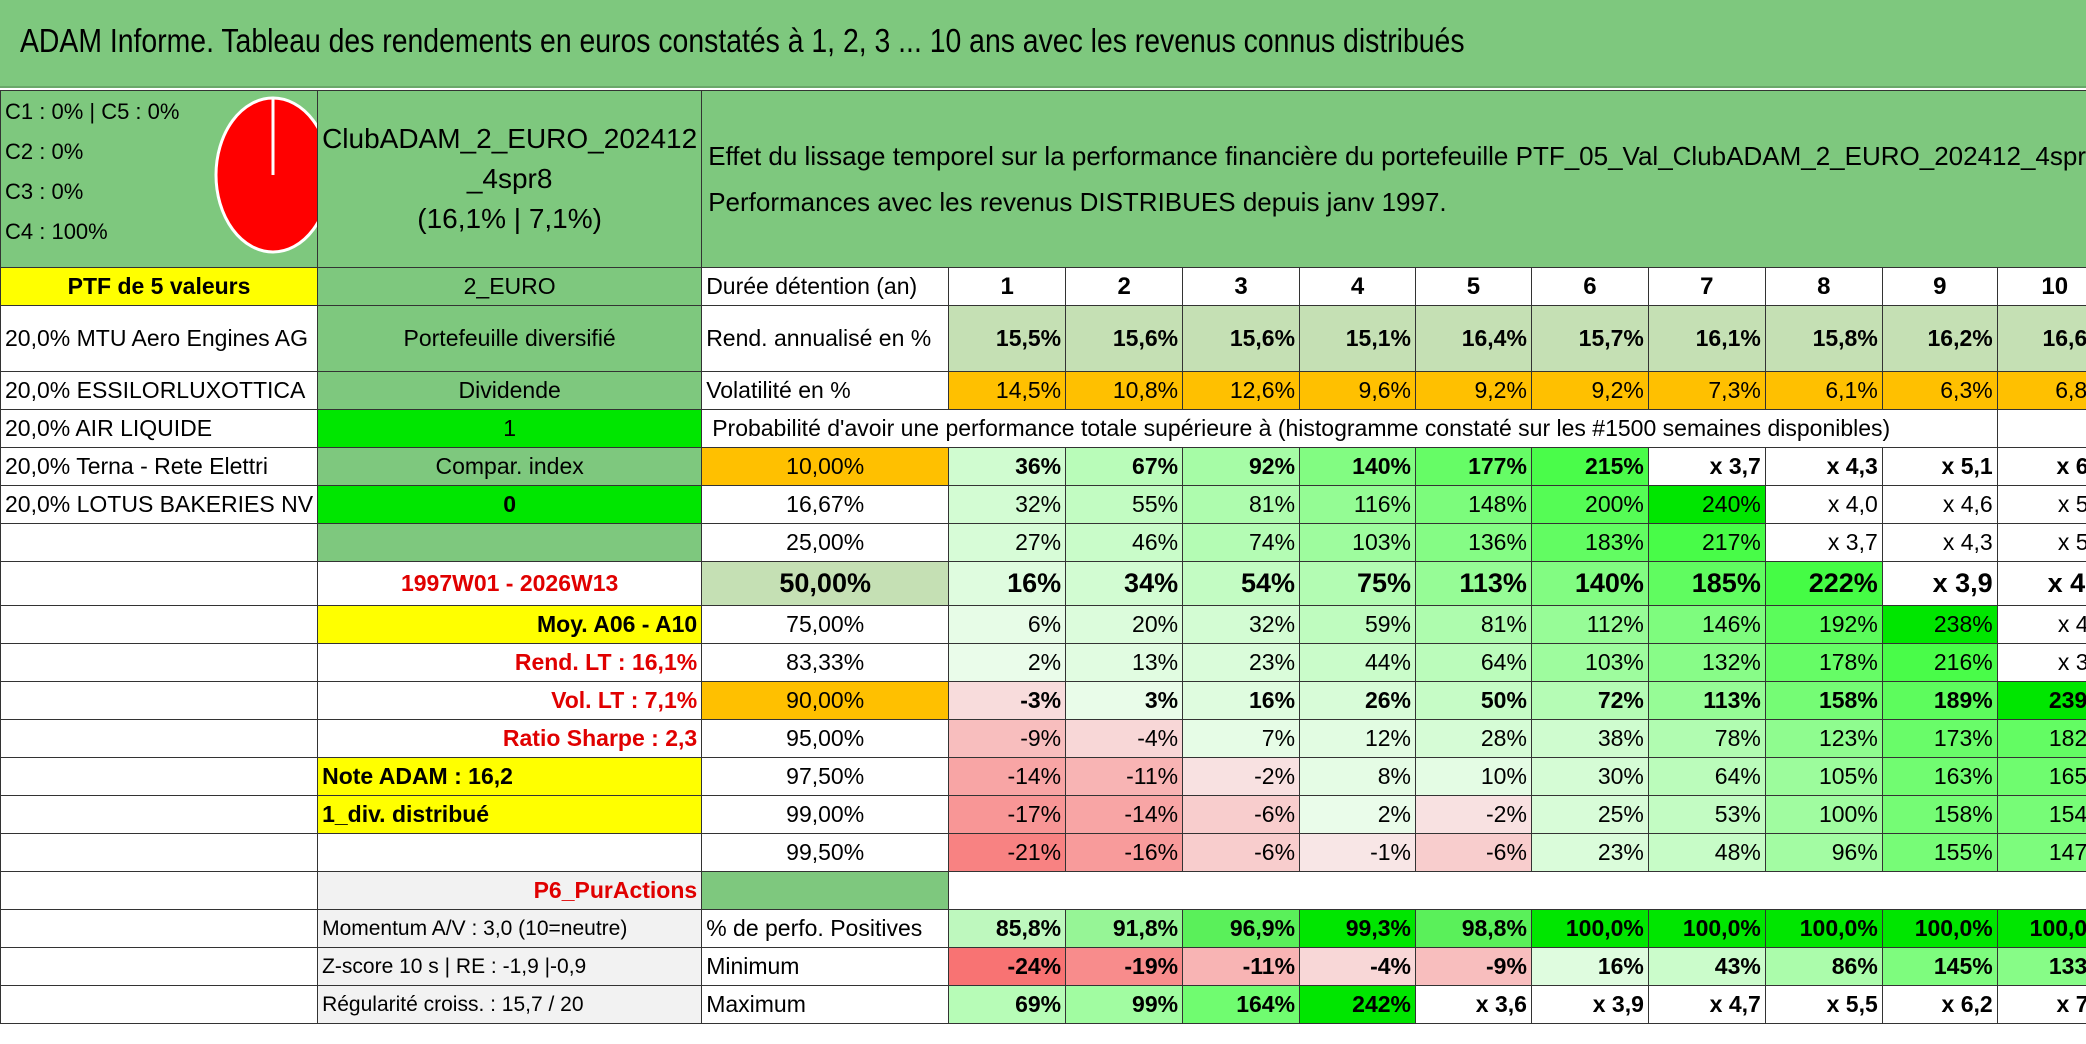  What do you see at coordinates (2041, 966) in the screenshot?
I see `minimum-value: 133%` at bounding box center [2041, 966].